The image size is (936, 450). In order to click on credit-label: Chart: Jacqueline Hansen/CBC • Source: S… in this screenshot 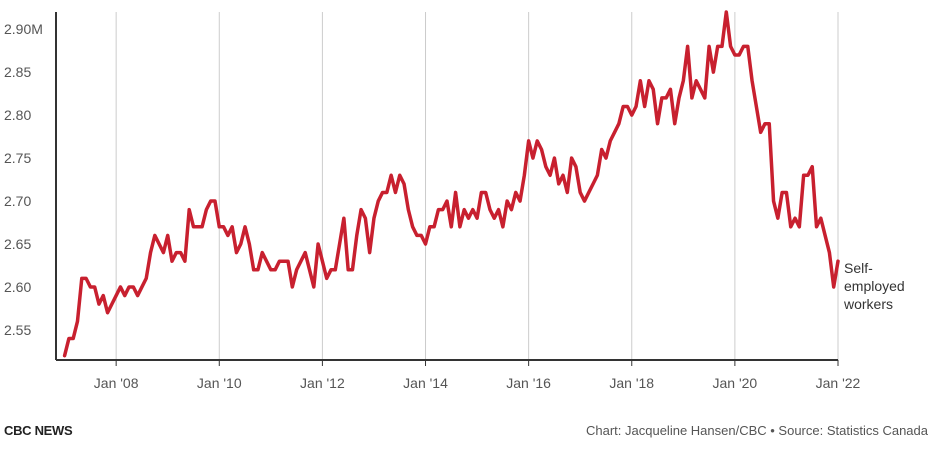, I will do `click(757, 430)`.